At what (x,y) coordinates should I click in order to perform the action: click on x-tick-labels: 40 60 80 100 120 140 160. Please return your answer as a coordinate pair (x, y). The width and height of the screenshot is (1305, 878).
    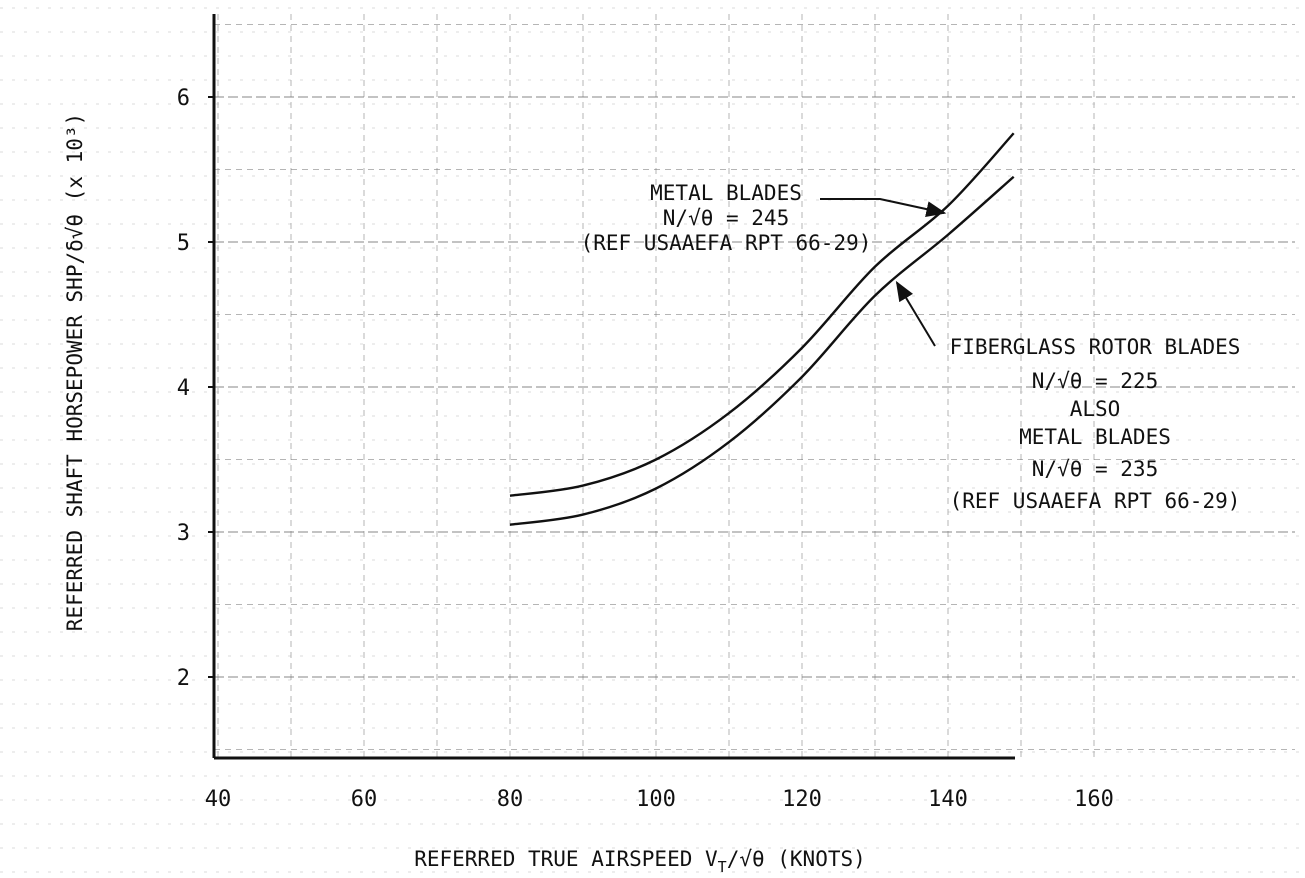
    Looking at the image, I should click on (659, 799).